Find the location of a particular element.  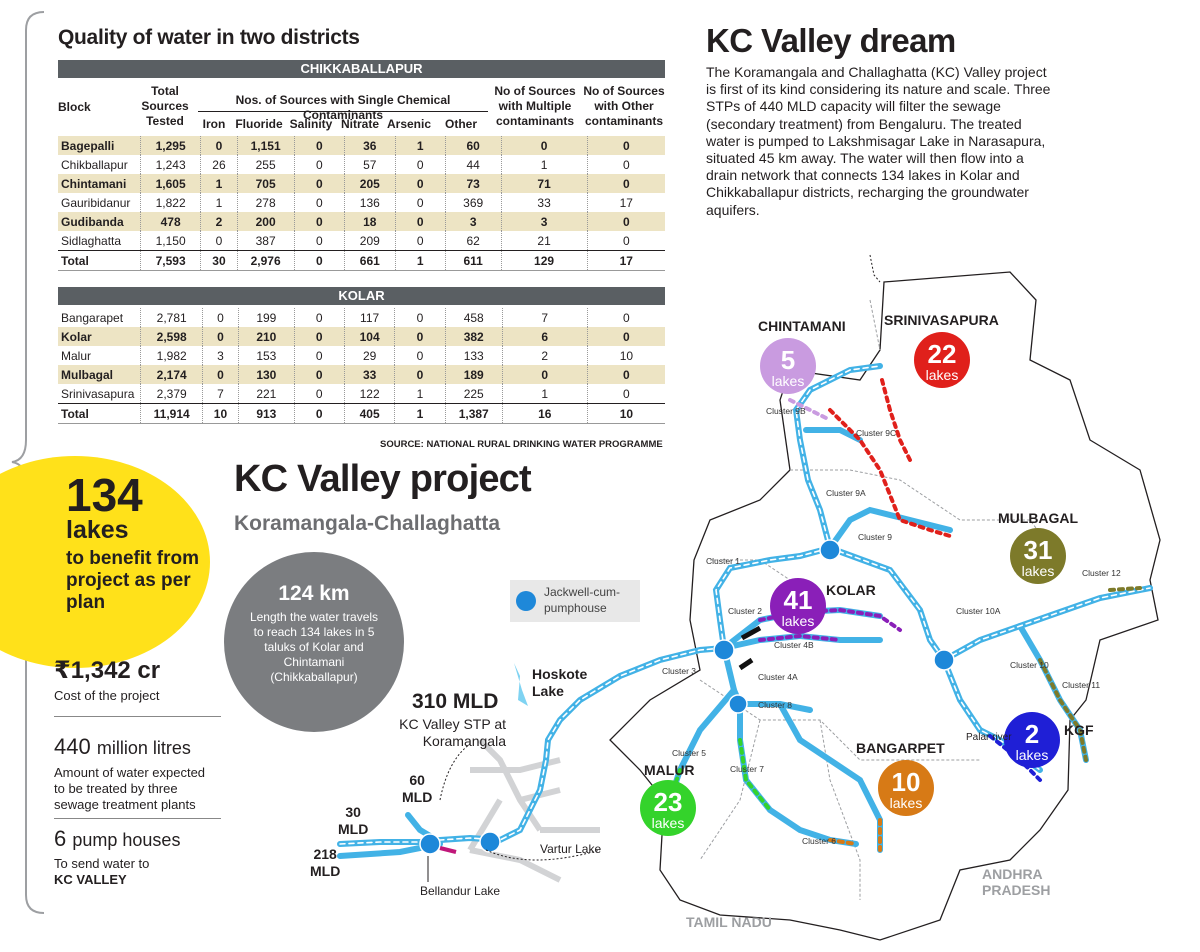

cell-value: 255 is located at coordinates (265, 164).